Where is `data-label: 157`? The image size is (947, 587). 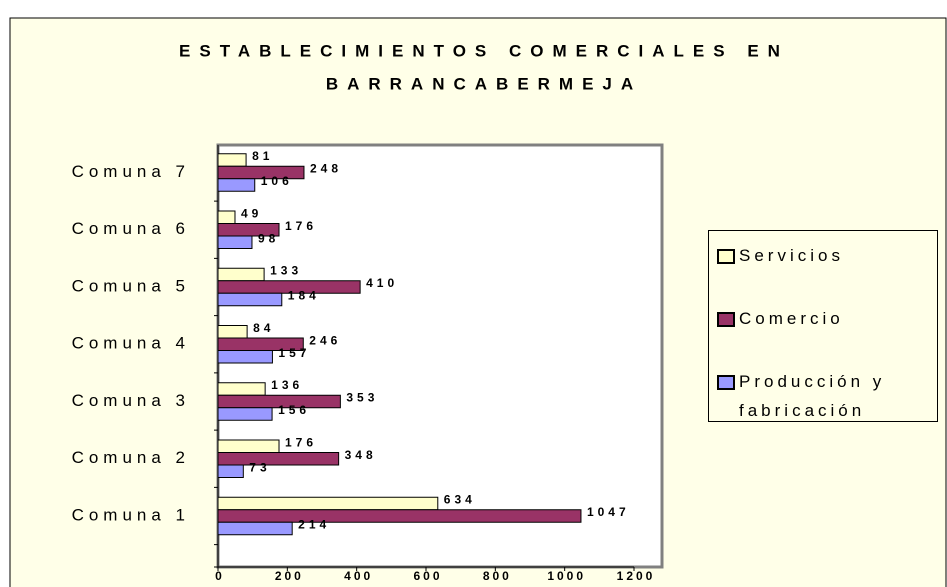
data-label: 157 is located at coordinates (294, 353).